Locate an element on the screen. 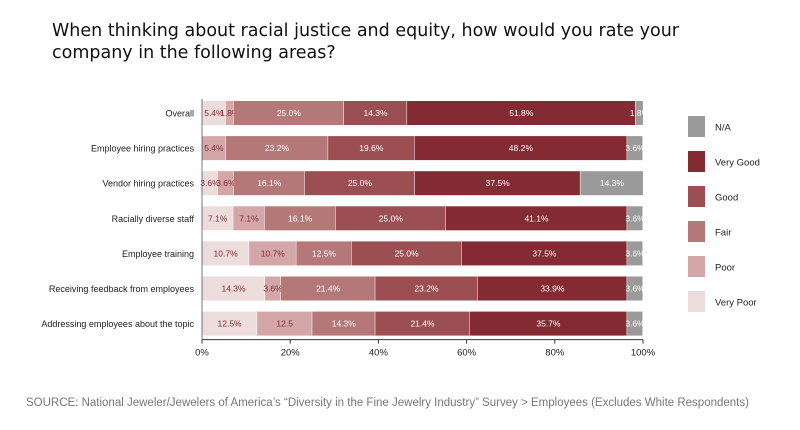 Image resolution: width=800 pixels, height=430 pixels. category-label: Receiving feedback from employees is located at coordinates (122, 289).